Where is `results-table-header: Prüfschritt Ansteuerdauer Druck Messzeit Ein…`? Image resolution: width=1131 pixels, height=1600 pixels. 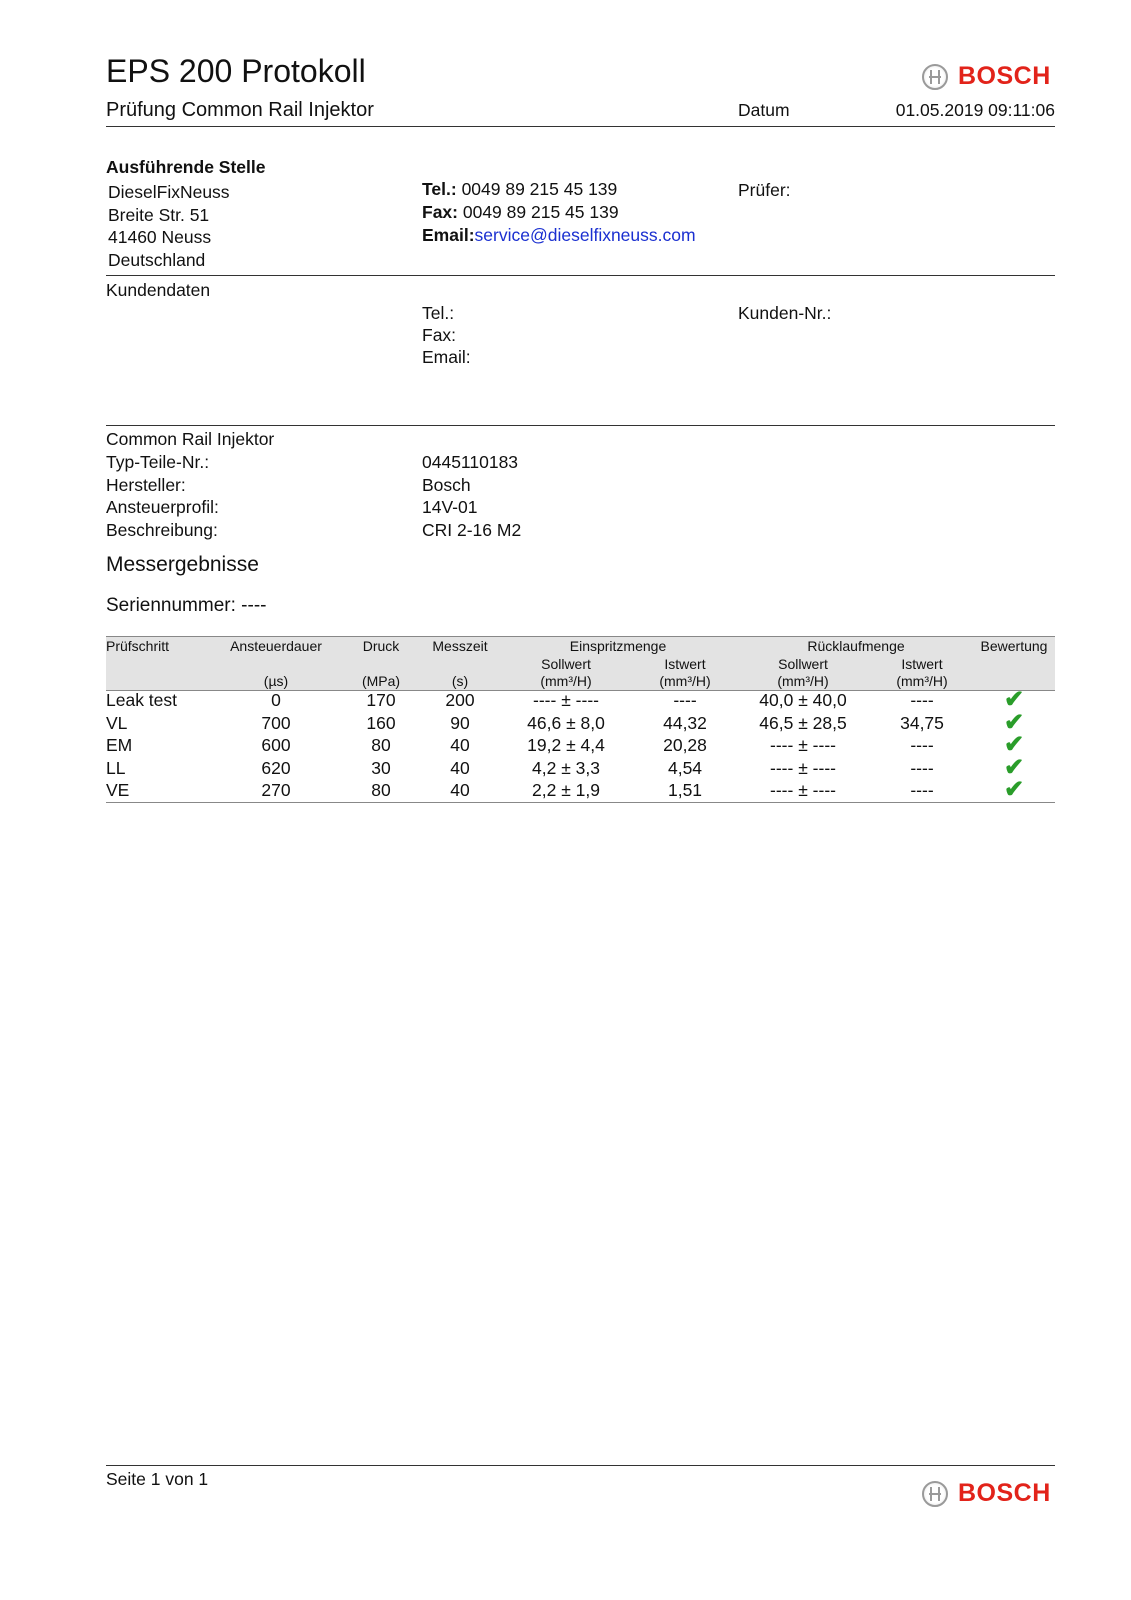
results-table-header: Prüfschritt Ansteuerdauer Druck Messzeit Ein… is located at coordinates (580, 663).